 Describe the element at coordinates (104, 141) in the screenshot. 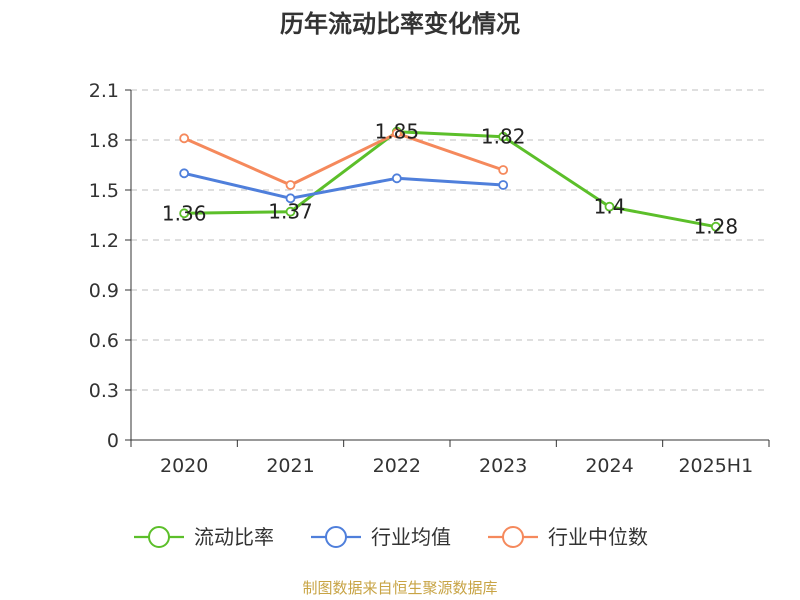

I see `y-tick-label: 1.8` at that location.